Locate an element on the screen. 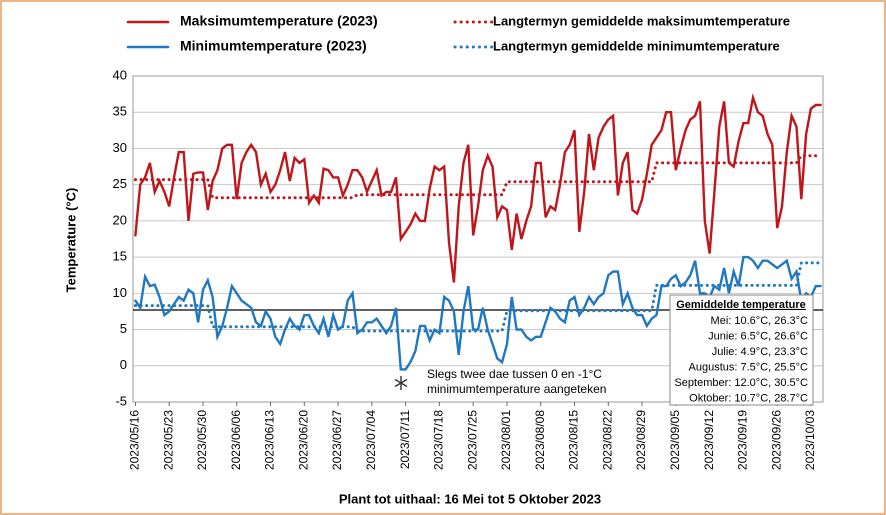 The width and height of the screenshot is (886, 515). inset-title: Gemiddelde temperature is located at coordinates (741, 305).